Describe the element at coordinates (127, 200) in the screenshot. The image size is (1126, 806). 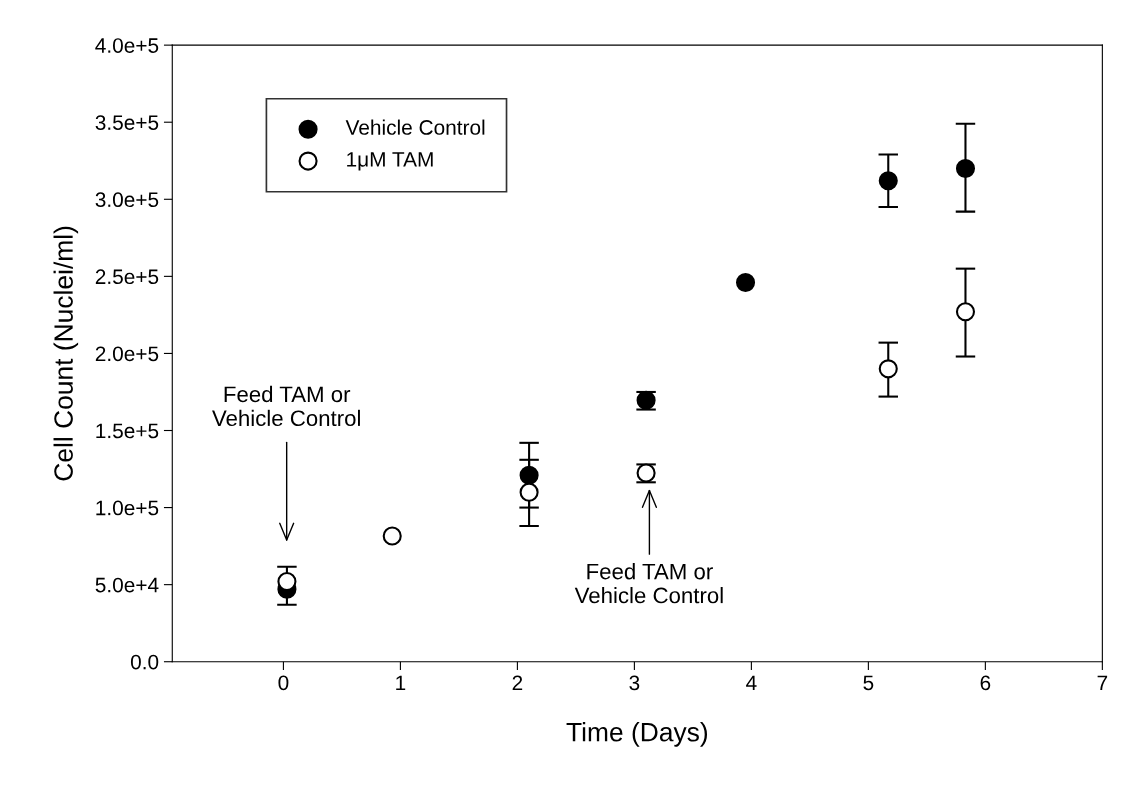
I see `y-tick-label: 3.0e+5` at that location.